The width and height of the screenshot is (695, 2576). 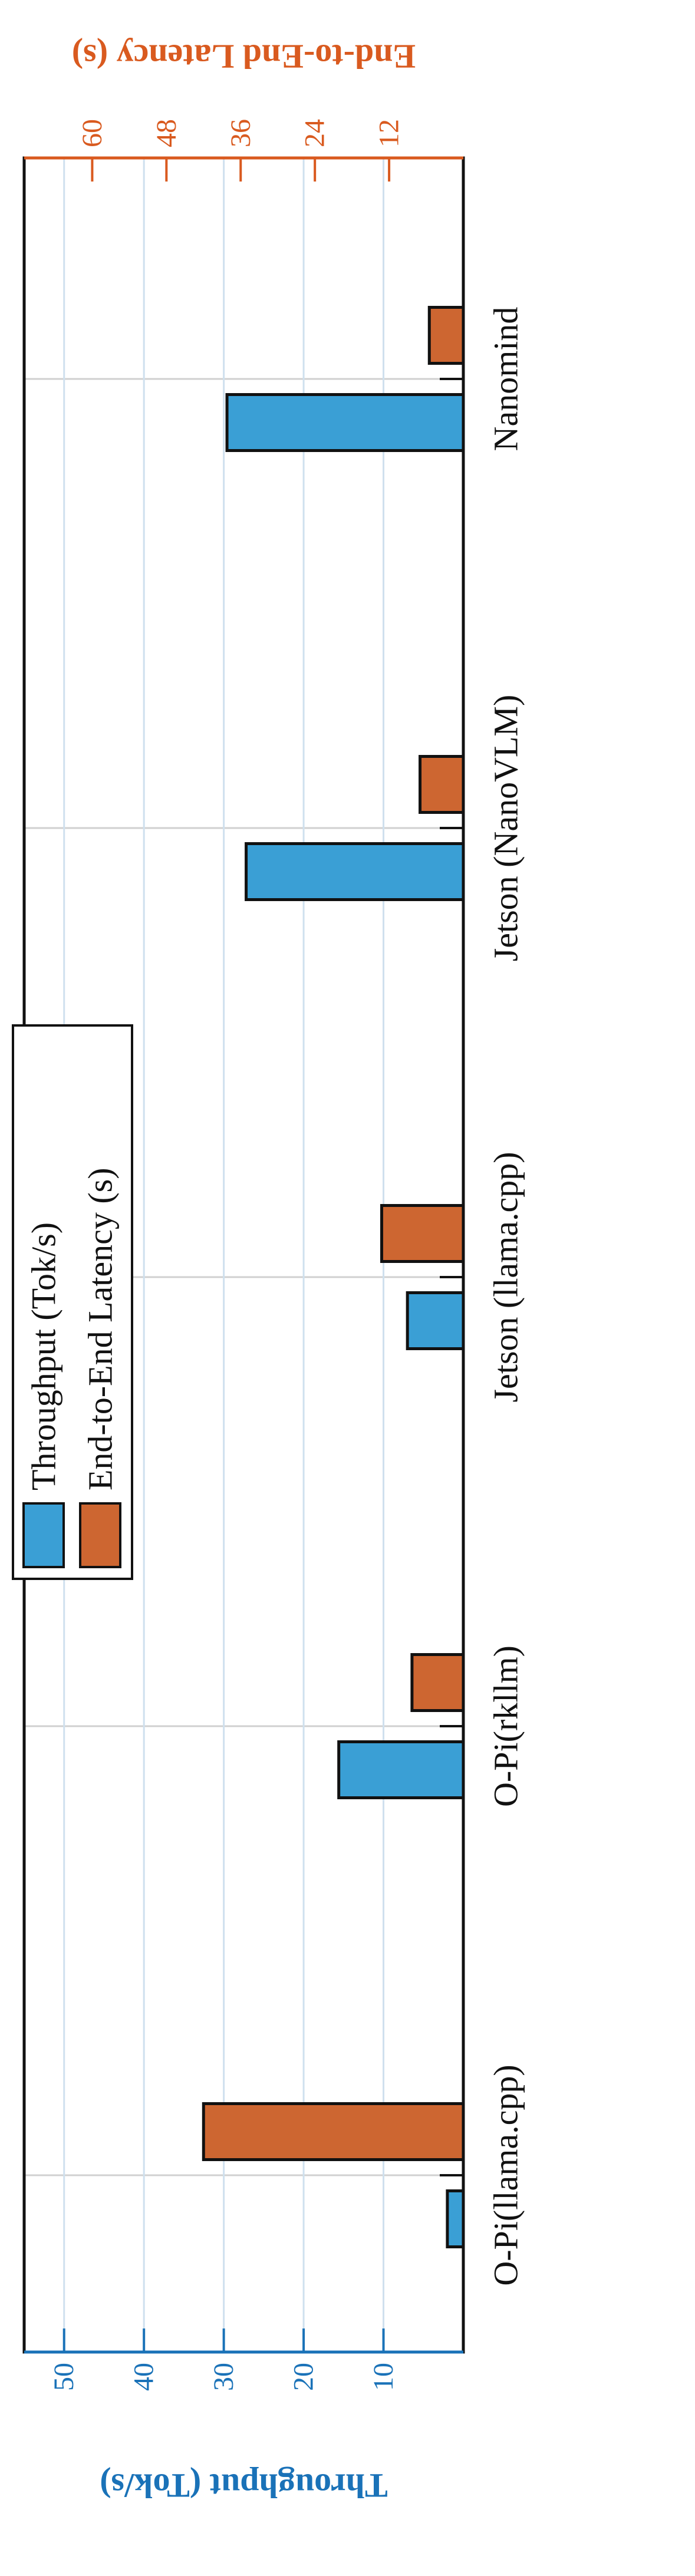 I want to click on legend-label: Throughput (Tok/s), so click(x=44, y=1356).